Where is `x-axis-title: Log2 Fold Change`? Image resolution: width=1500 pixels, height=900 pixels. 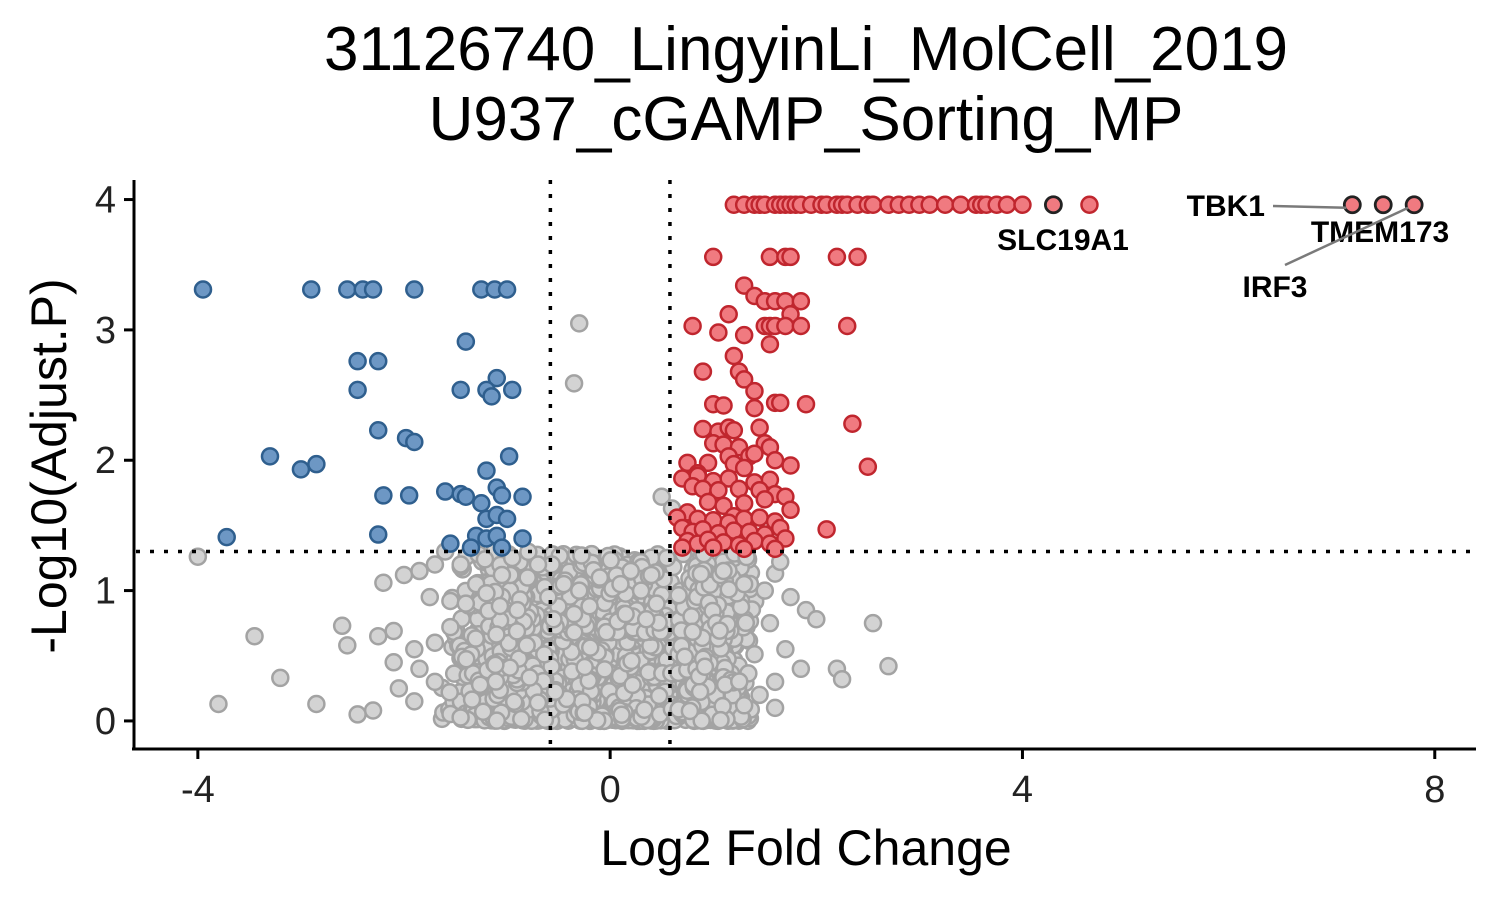
x-axis-title: Log2 Fold Change is located at coordinates (805, 848).